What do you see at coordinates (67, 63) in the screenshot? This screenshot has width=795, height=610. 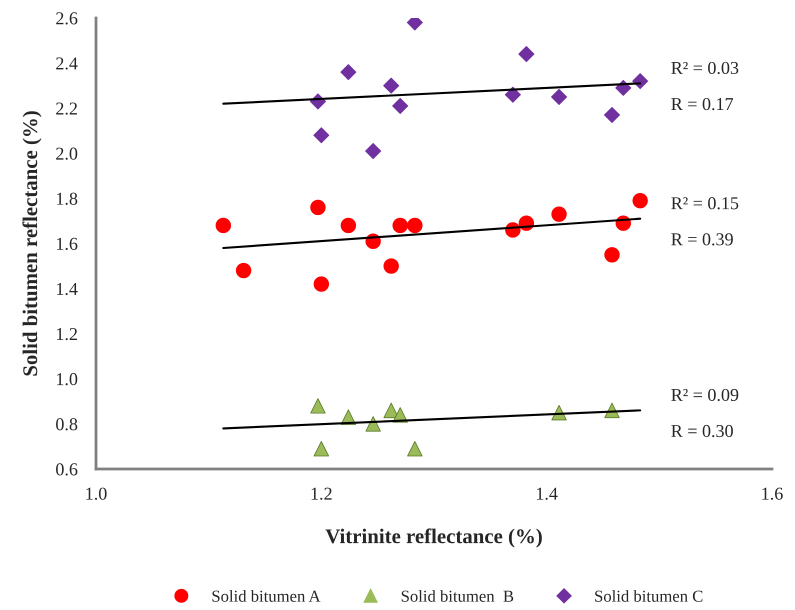 I see `y-tick-label: 2.4` at bounding box center [67, 63].